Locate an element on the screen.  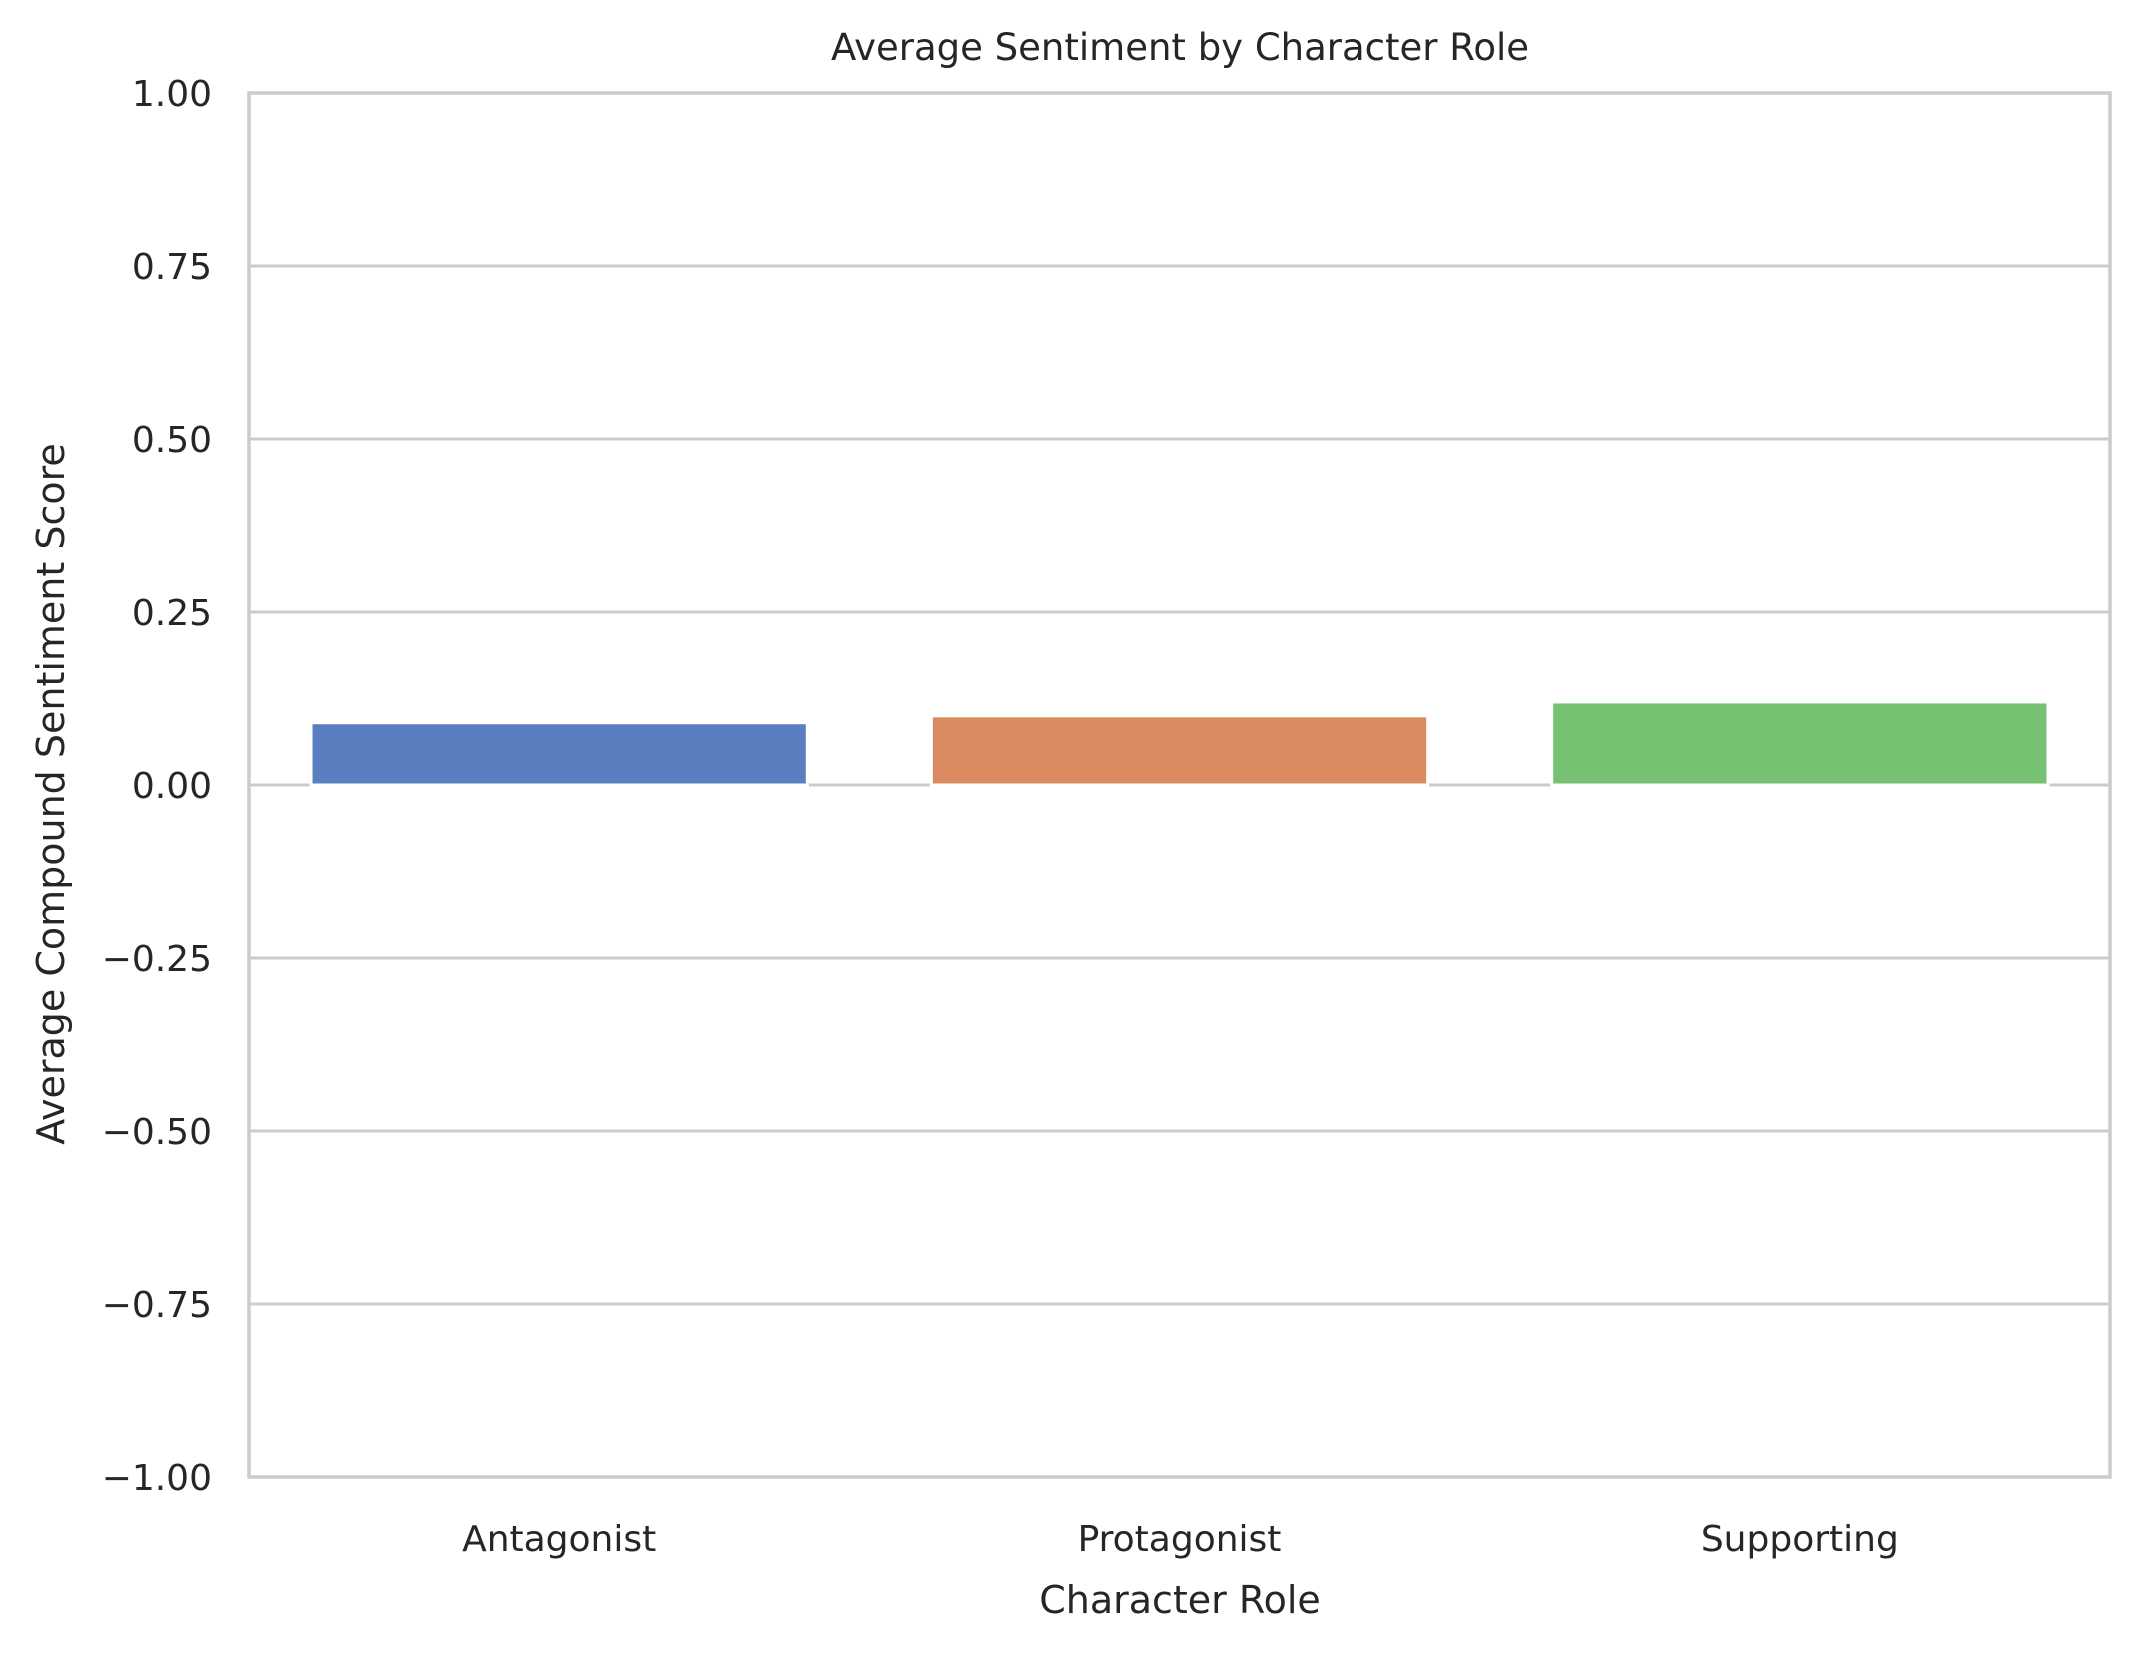
y-tick-label: −0.25 is located at coordinates (157, 959).